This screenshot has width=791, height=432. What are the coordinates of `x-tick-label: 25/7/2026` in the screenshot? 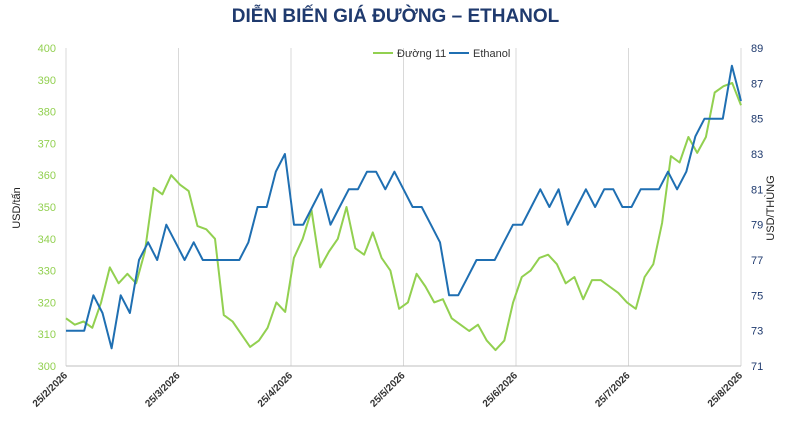 It's located at (613, 390).